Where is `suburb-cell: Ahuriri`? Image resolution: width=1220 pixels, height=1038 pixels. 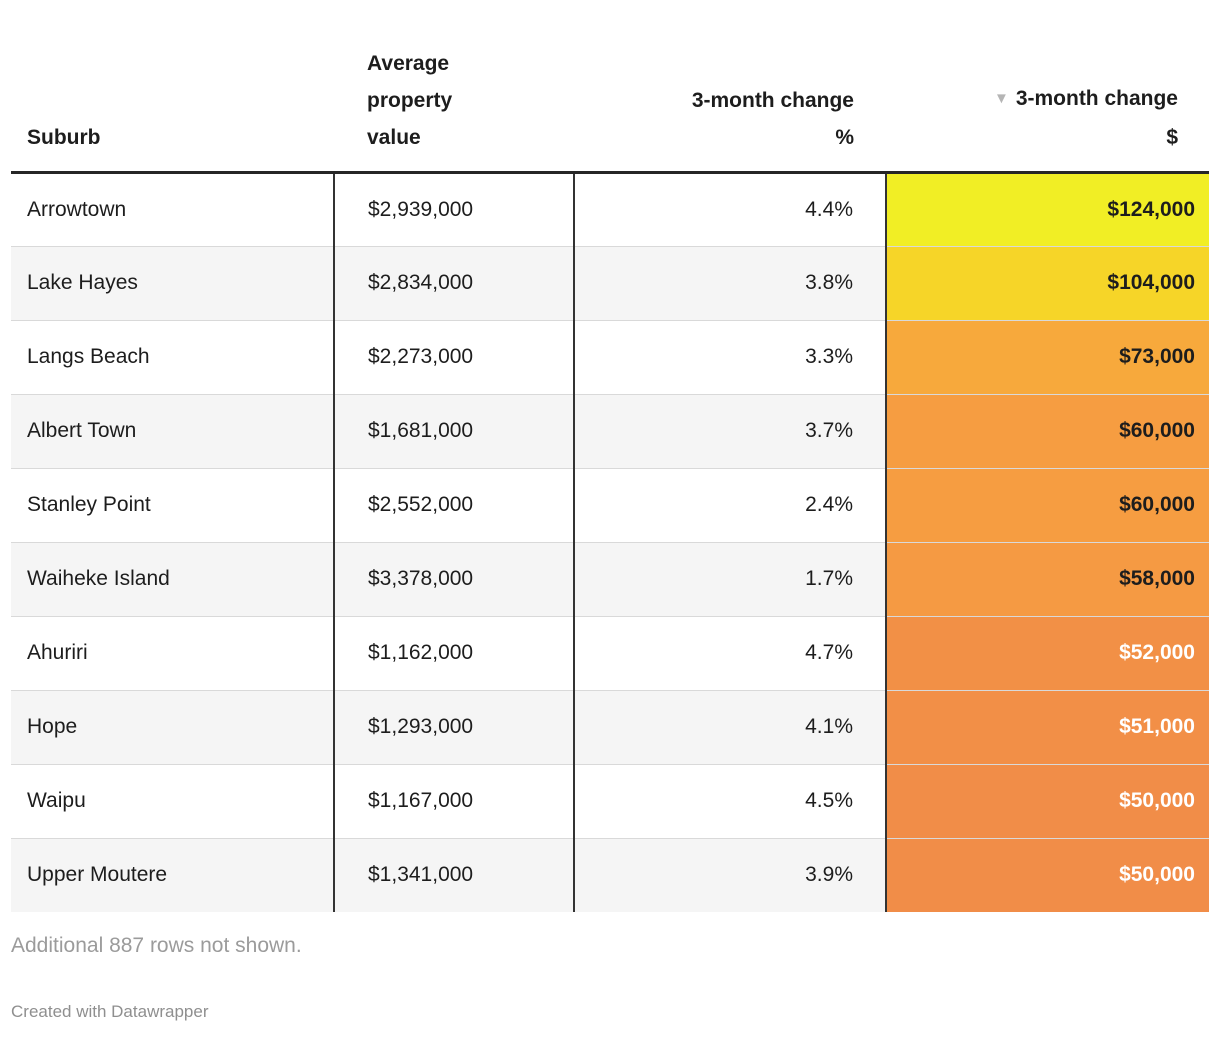
suburb-cell: Ahuriri is located at coordinates (172, 652).